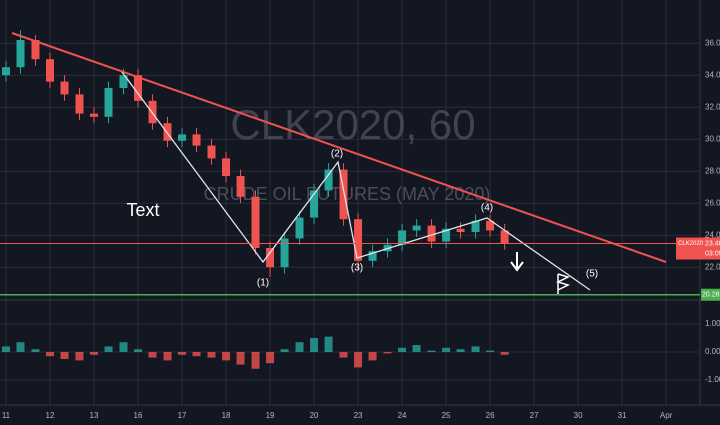 This screenshot has width=720, height=425. Describe the element at coordinates (6, 415) in the screenshot. I see `x-tick-label: 11` at that location.